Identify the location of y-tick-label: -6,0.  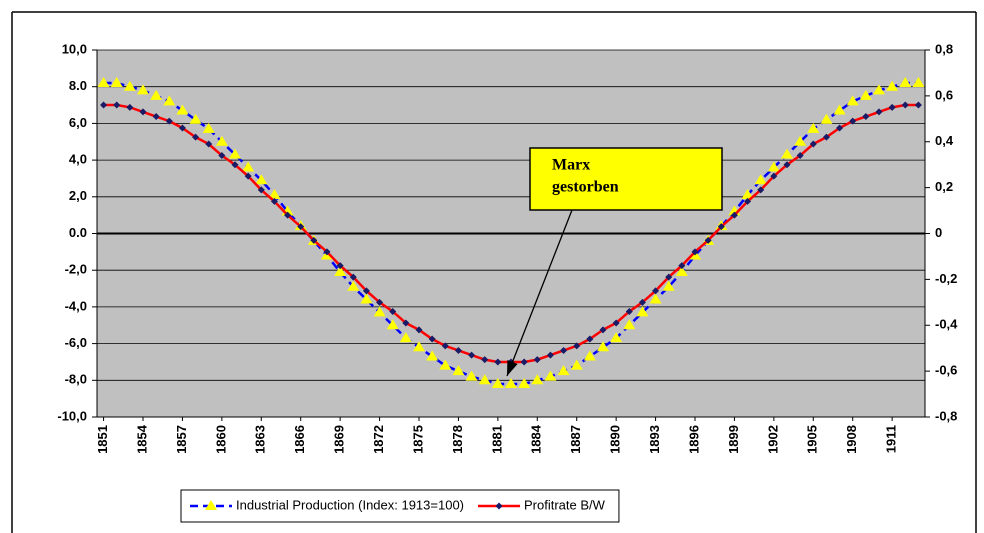
(76, 342).